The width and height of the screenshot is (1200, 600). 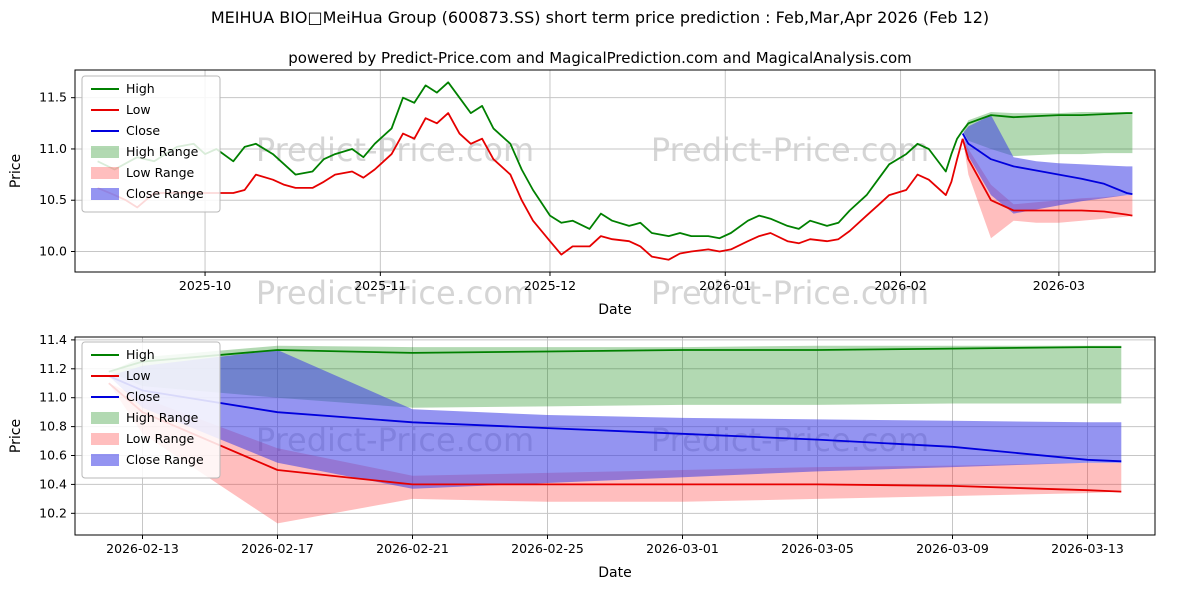 What do you see at coordinates (205, 285) in the screenshot?
I see `x-tick-label: 2025-10` at bounding box center [205, 285].